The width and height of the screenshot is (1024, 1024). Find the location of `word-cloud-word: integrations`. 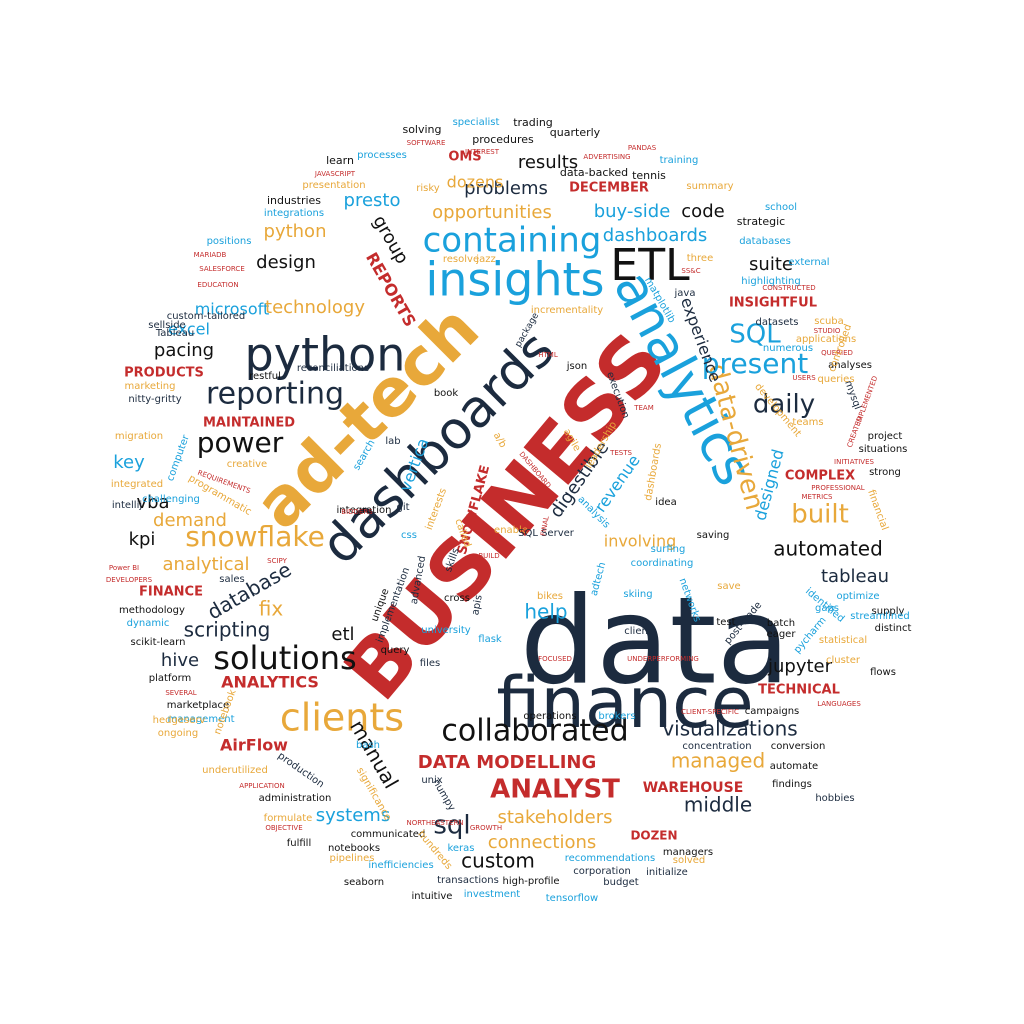

word-cloud-word: integrations is located at coordinates (294, 213).